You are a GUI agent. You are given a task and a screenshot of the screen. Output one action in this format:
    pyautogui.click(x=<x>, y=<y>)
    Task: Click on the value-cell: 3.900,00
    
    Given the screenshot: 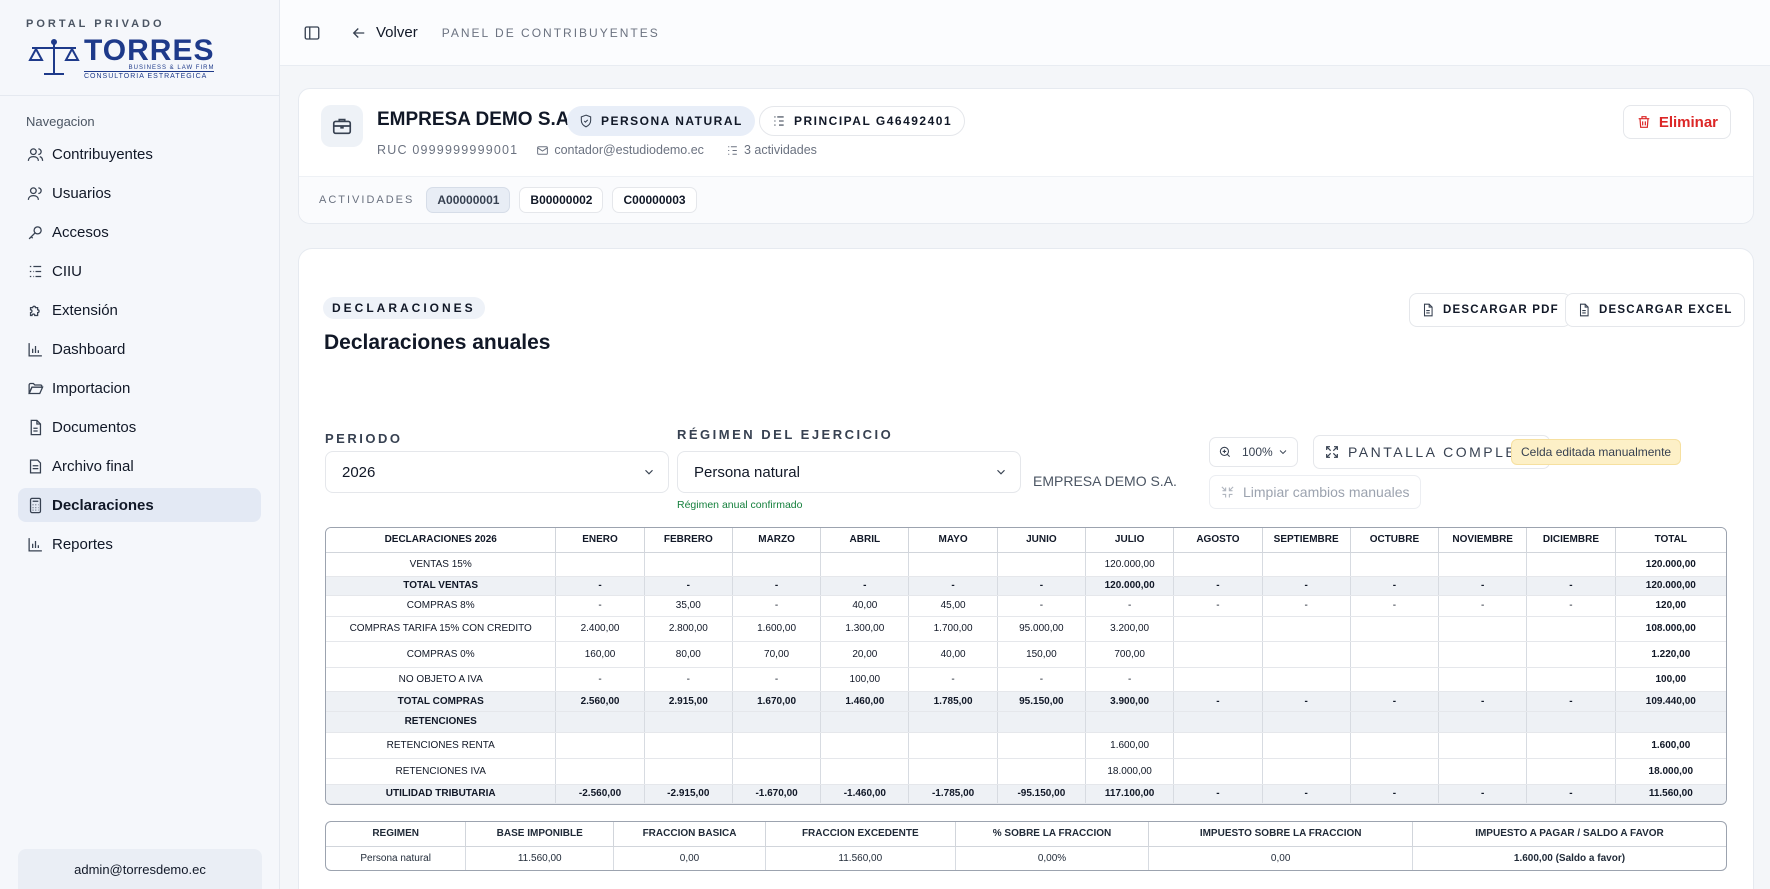 What is the action you would take?
    pyautogui.click(x=1130, y=701)
    